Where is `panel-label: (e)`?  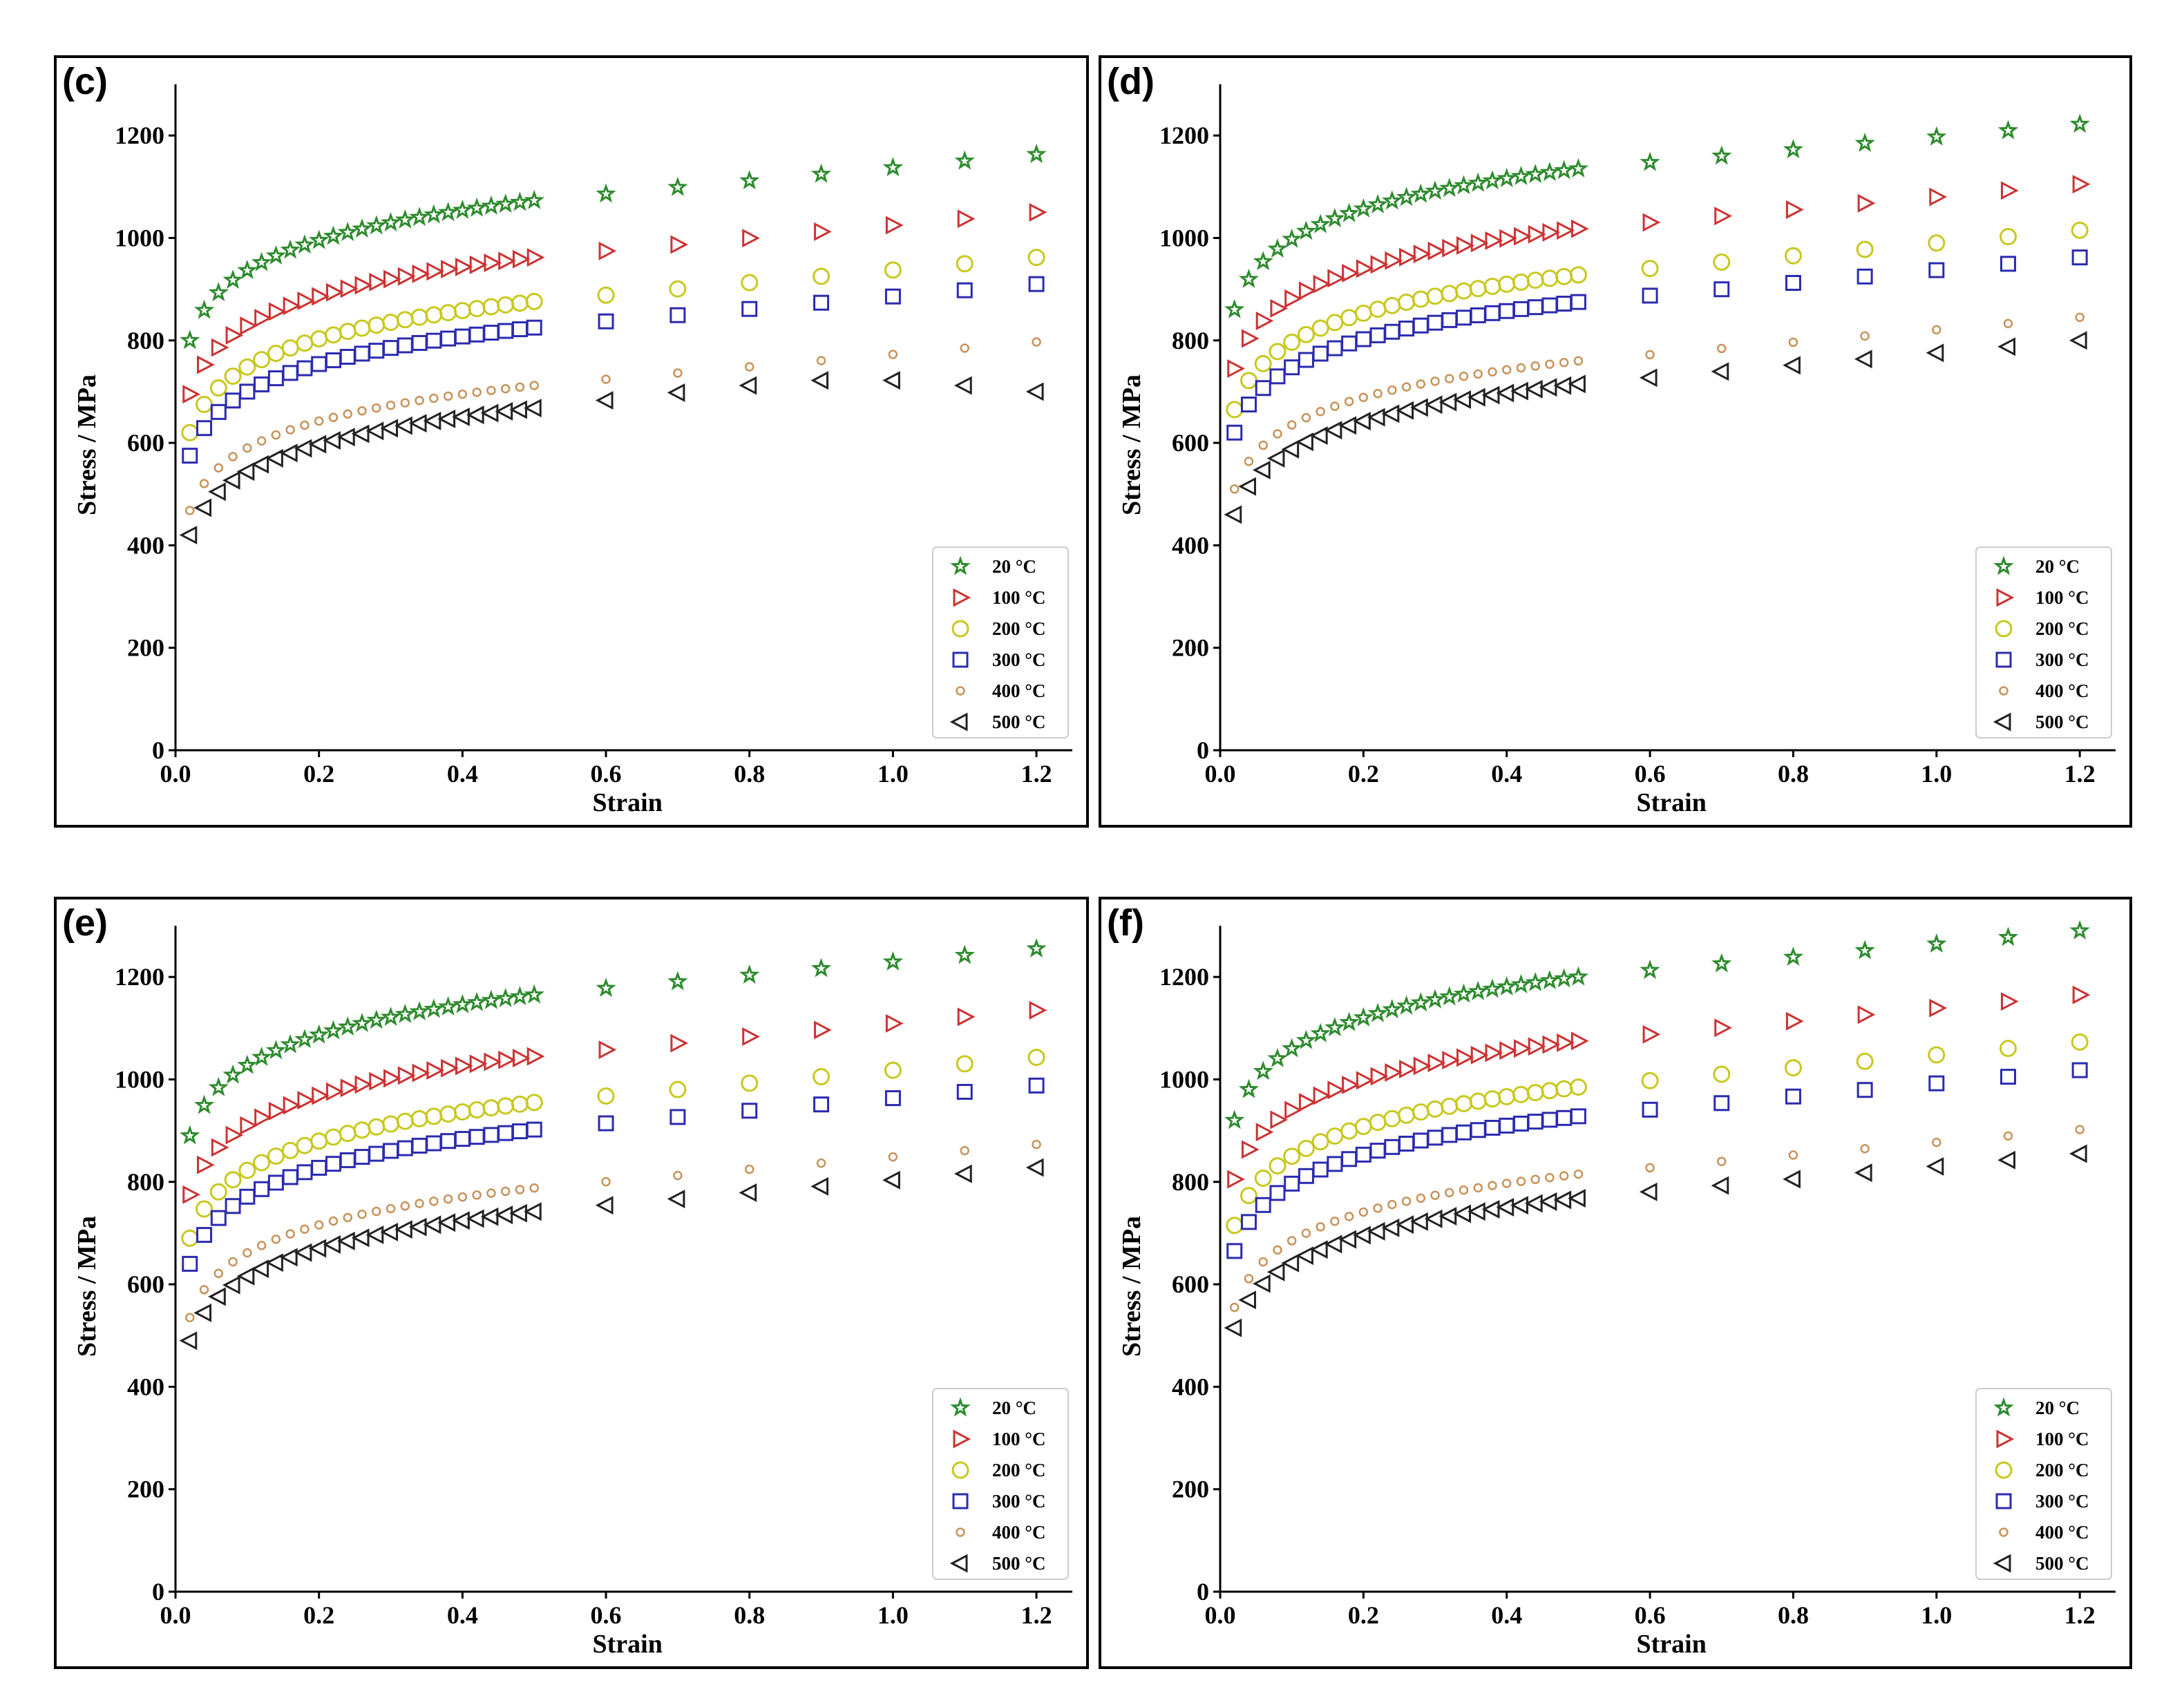
panel-label: (e) is located at coordinates (85, 923).